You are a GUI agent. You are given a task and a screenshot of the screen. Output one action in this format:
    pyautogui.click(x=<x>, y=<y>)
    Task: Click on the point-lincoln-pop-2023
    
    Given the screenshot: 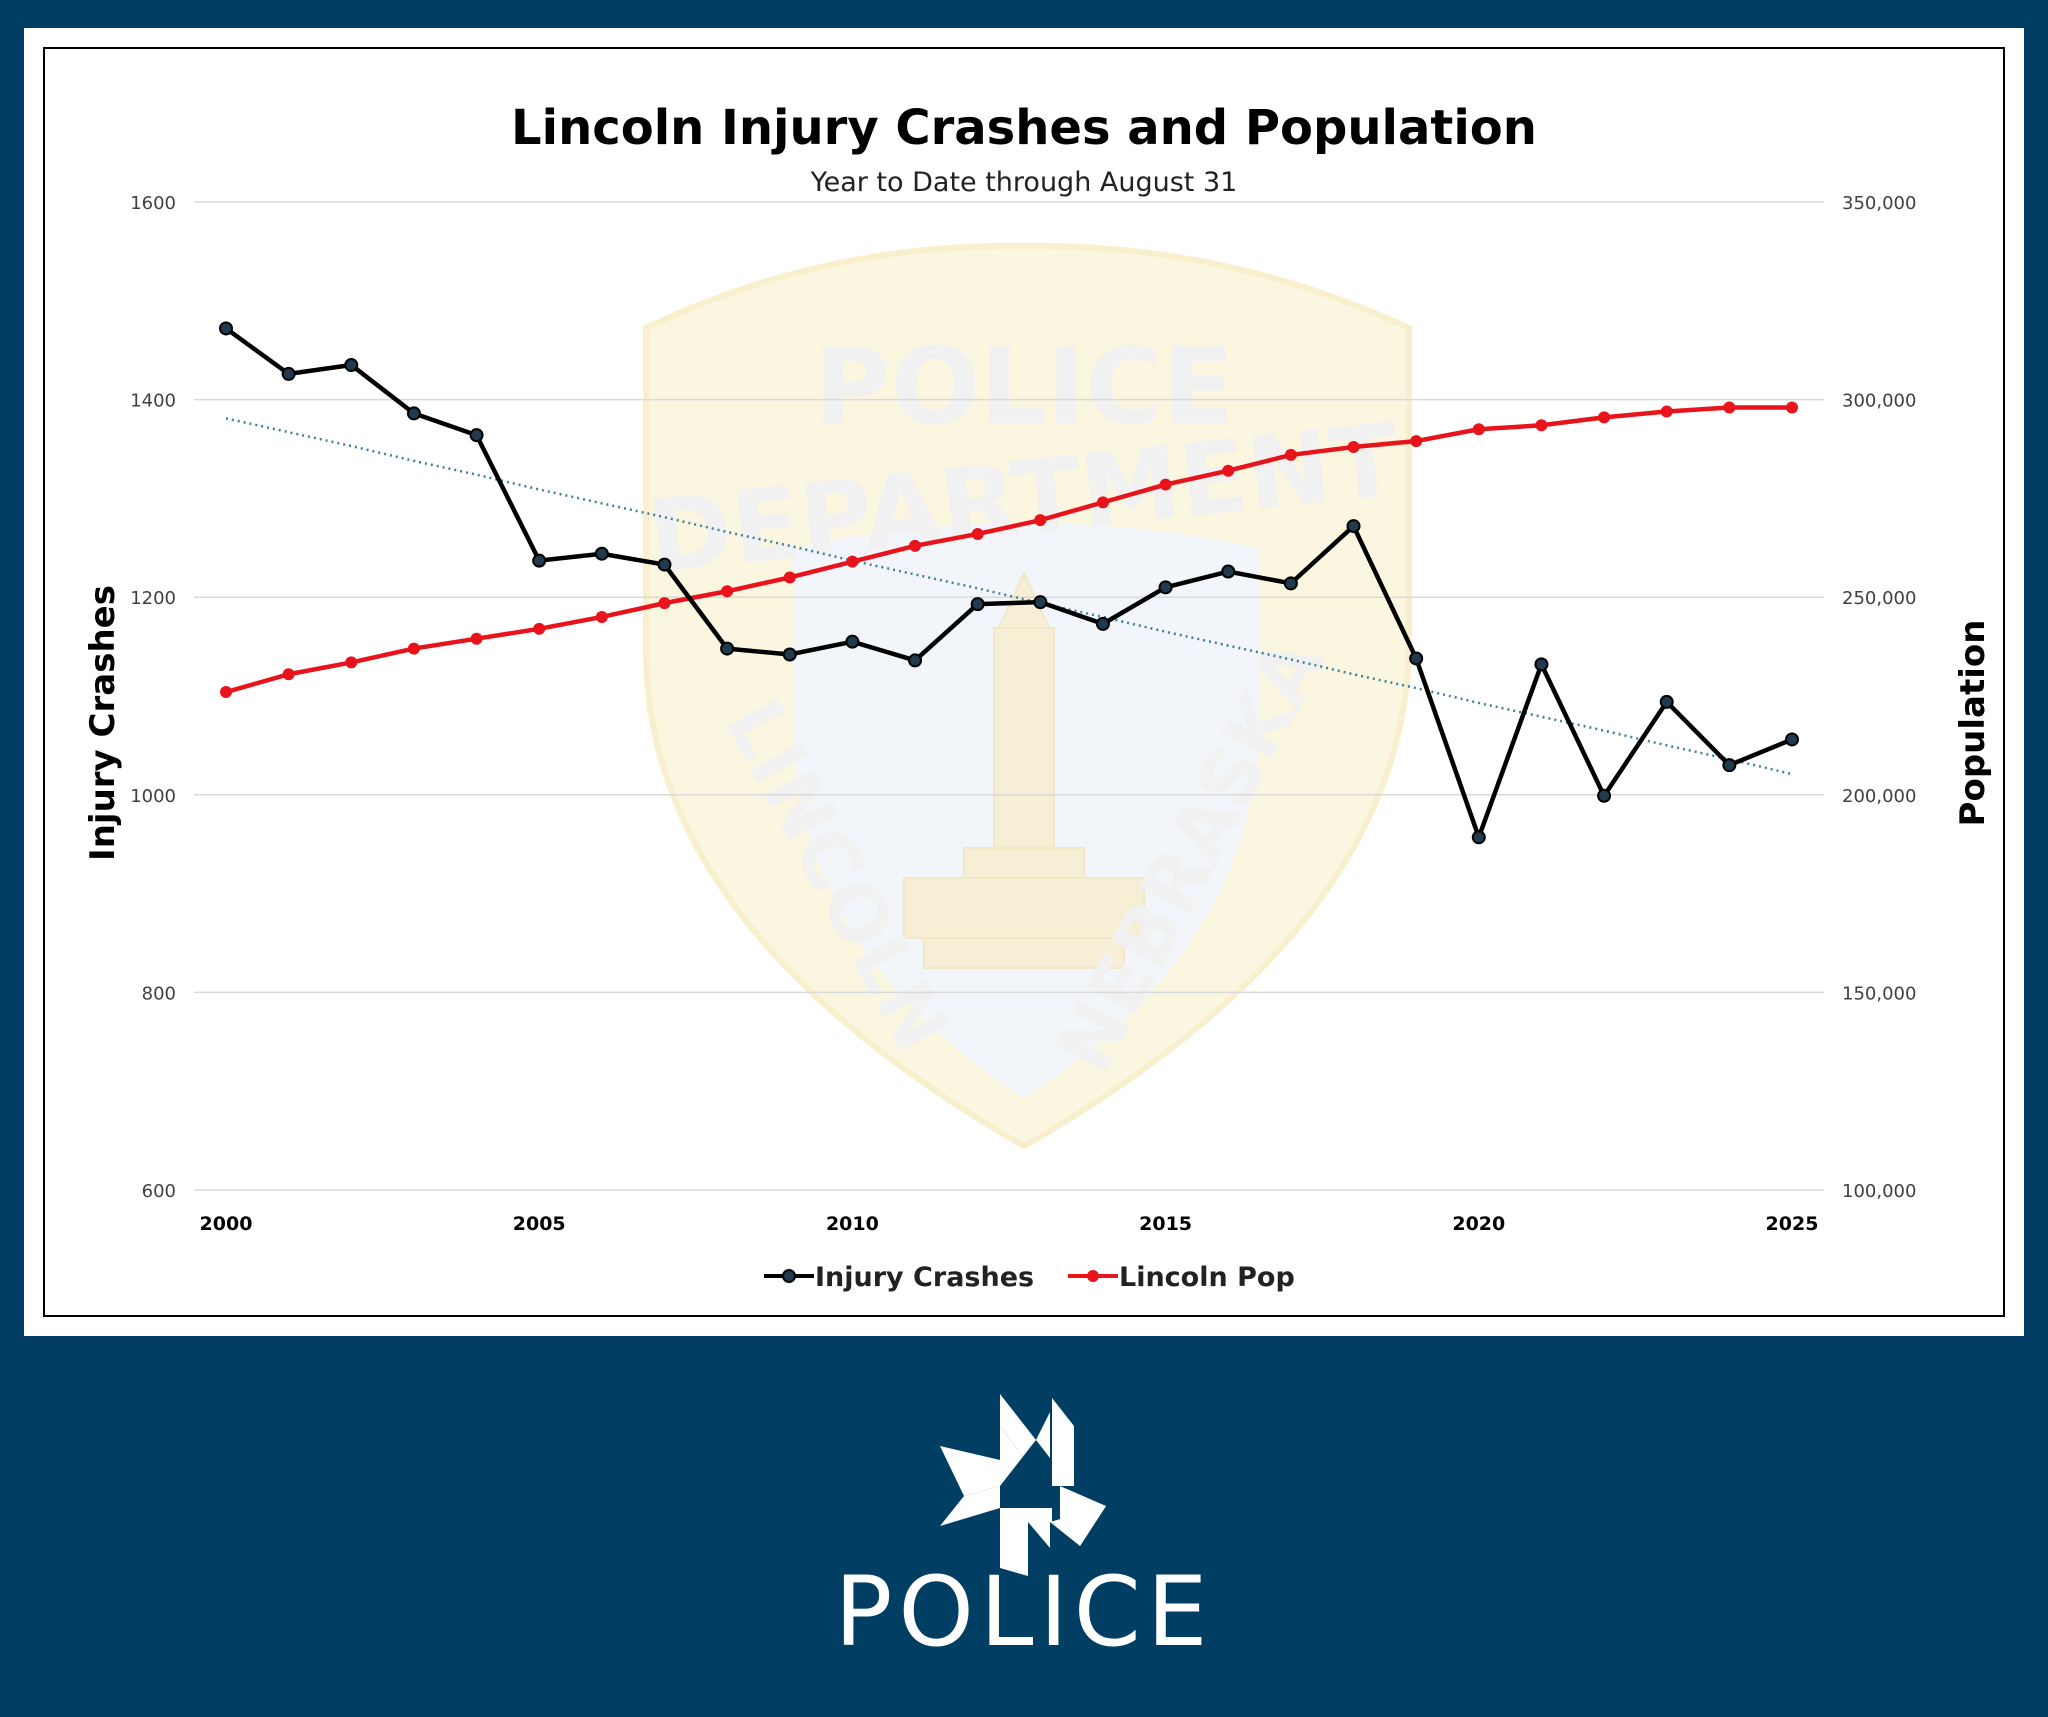 What is the action you would take?
    pyautogui.click(x=1666, y=411)
    